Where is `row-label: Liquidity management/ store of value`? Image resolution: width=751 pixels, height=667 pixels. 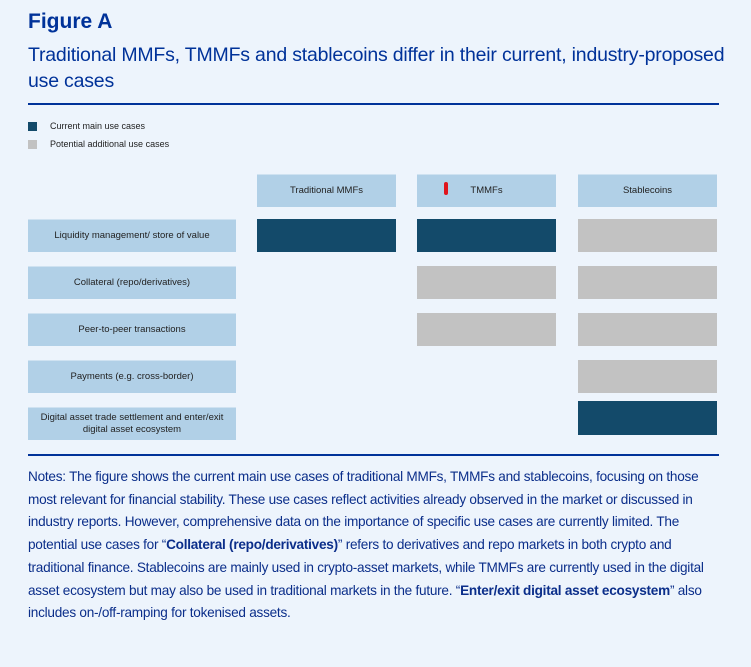
row-label: Liquidity management/ store of value is located at coordinates (132, 235).